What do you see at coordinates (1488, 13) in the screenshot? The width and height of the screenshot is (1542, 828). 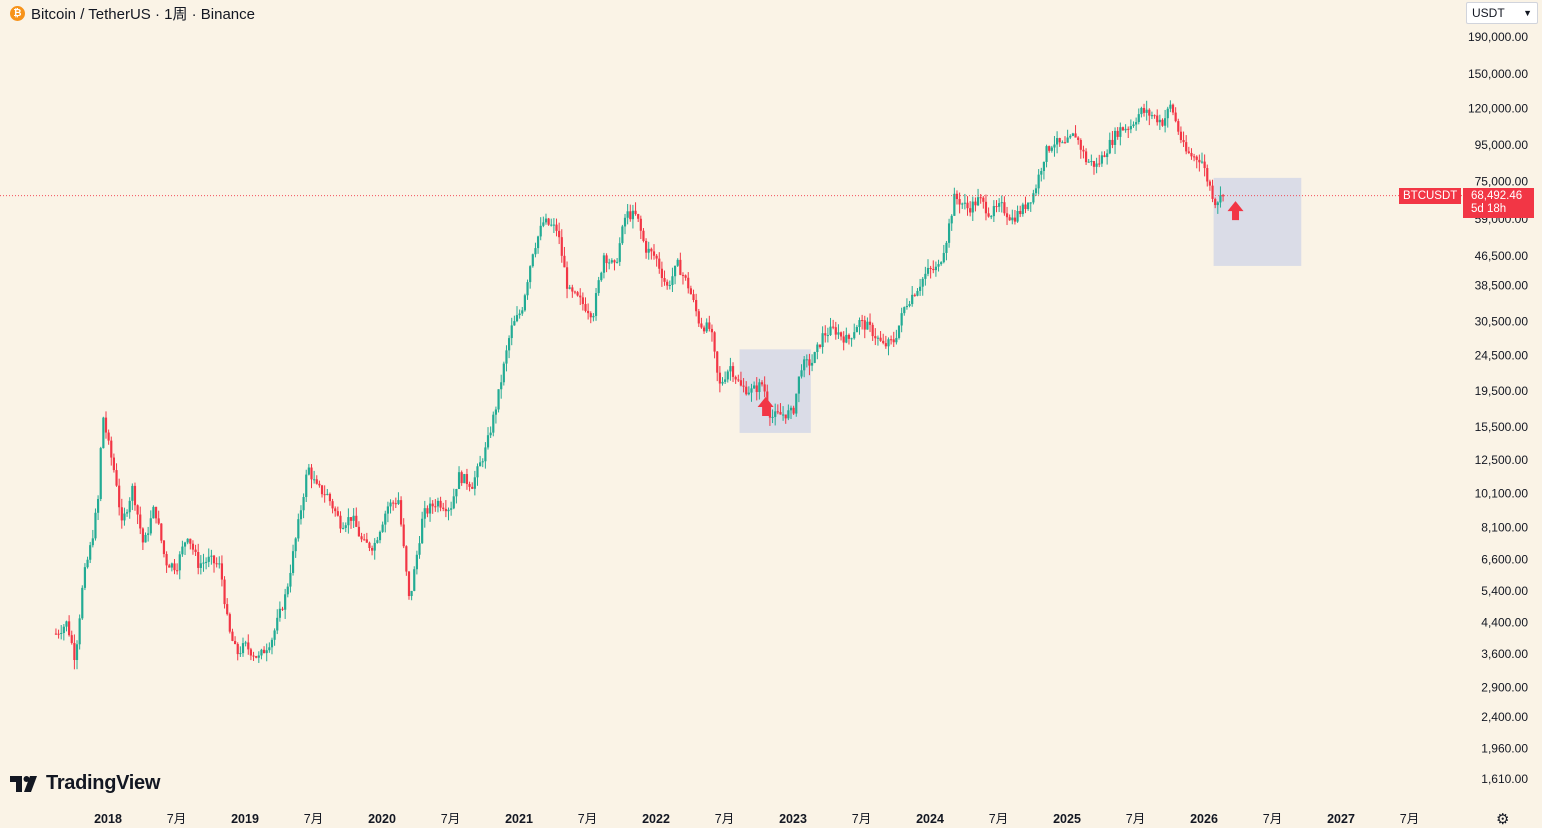 I see `currency-value: USDT` at bounding box center [1488, 13].